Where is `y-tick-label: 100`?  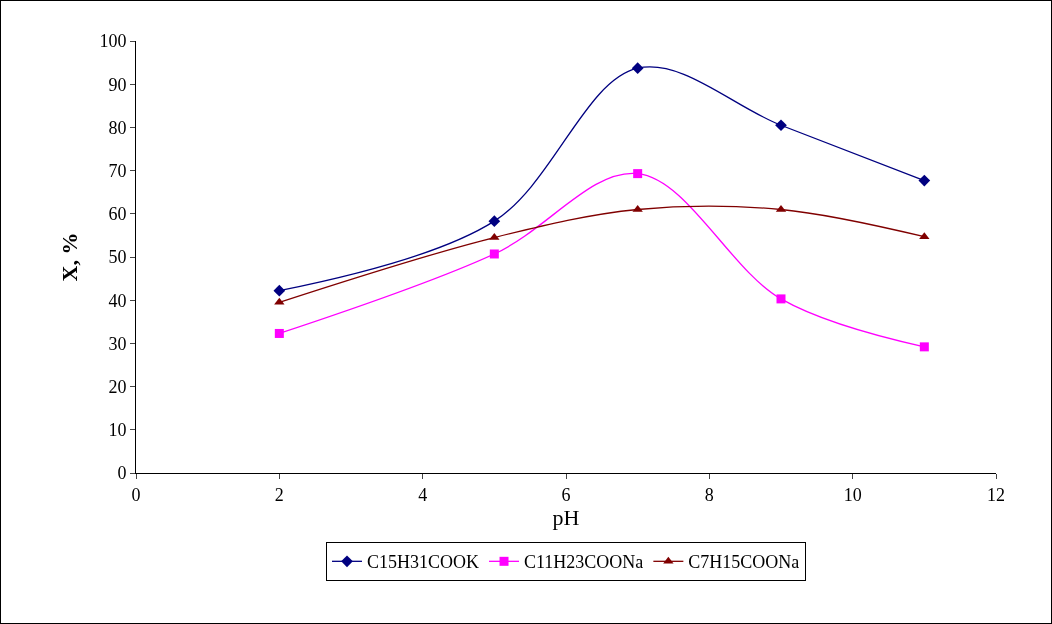 y-tick-label: 100 is located at coordinates (113, 41).